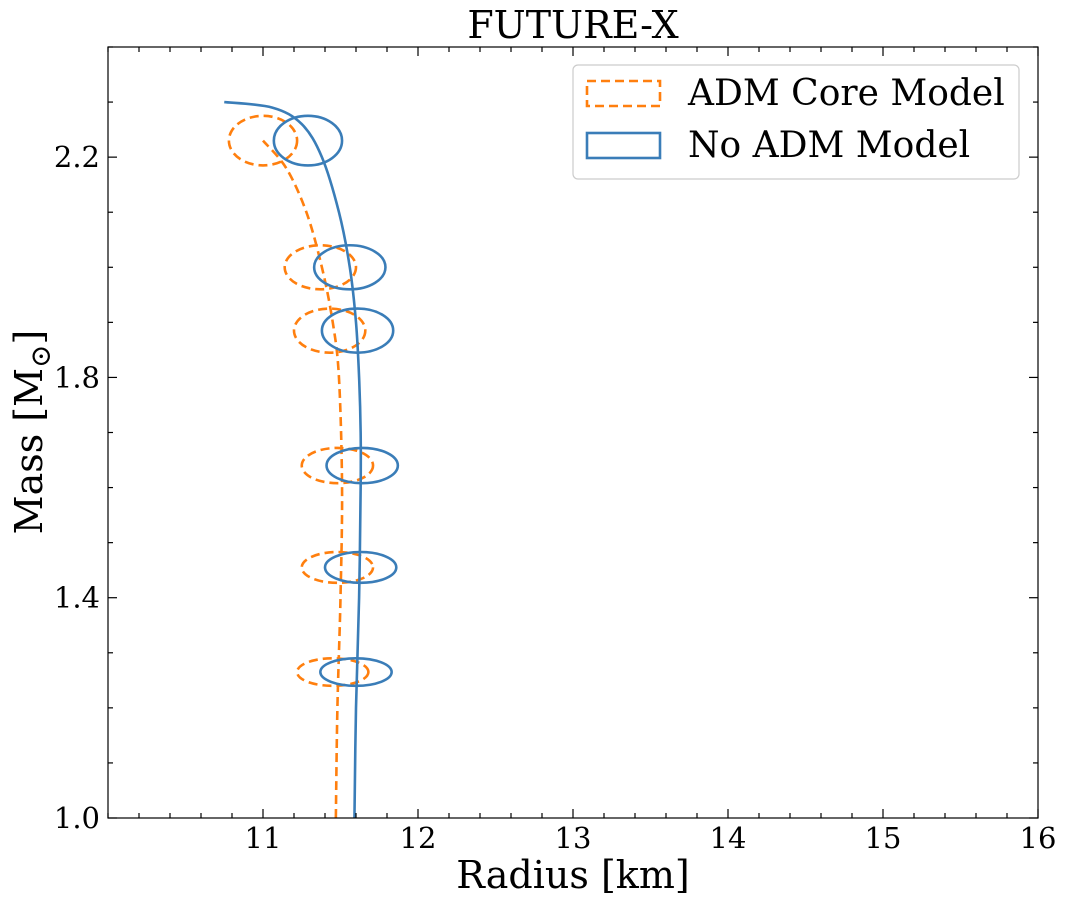  Describe the element at coordinates (29, 451) in the screenshot. I see `y-axis-label-text: Mass [M` at that location.